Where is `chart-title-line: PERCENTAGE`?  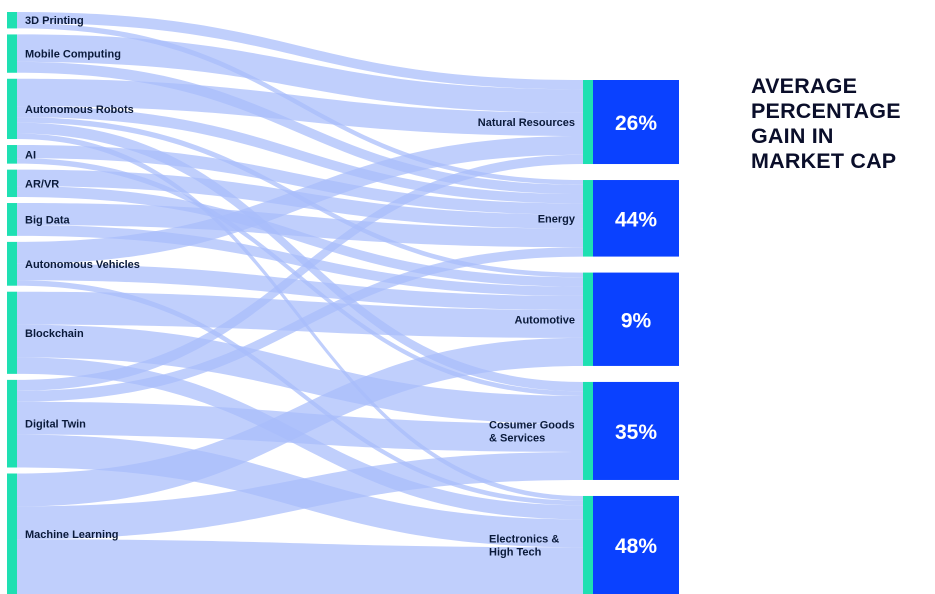
chart-title-line: PERCENTAGE is located at coordinates (826, 111).